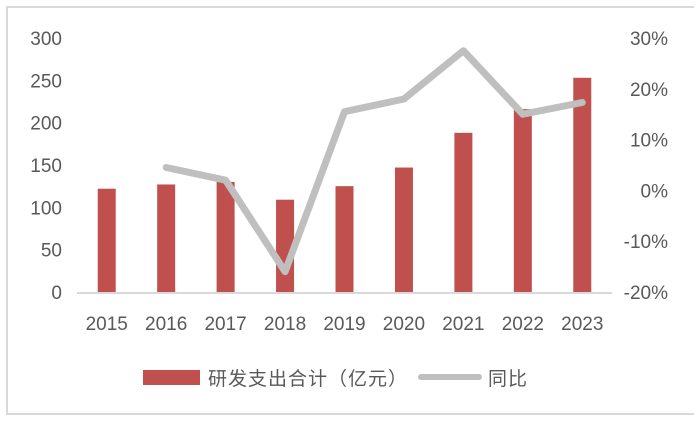 This screenshot has height=421, width=700. I want to click on right-tick-label: 20%, so click(649, 90).